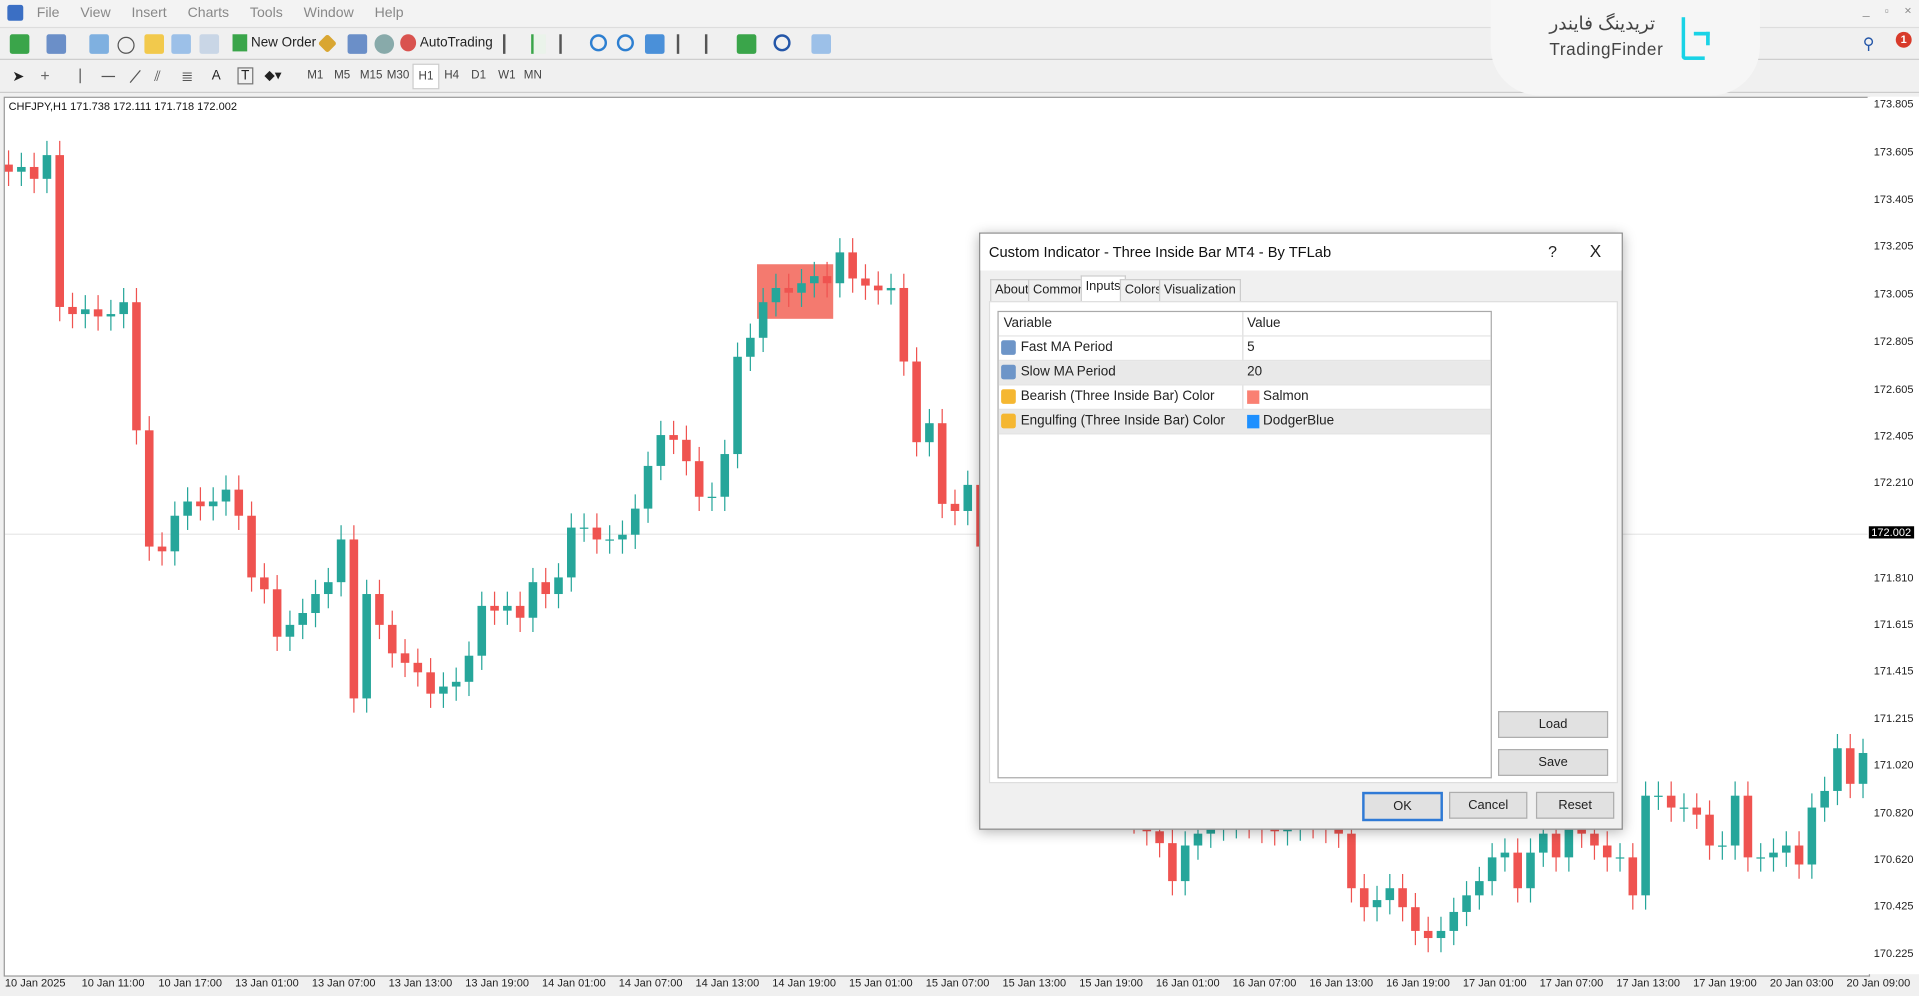 Image resolution: width=1919 pixels, height=996 pixels. Describe the element at coordinates (1903, 39) in the screenshot. I see `notification-badge: 1` at that location.